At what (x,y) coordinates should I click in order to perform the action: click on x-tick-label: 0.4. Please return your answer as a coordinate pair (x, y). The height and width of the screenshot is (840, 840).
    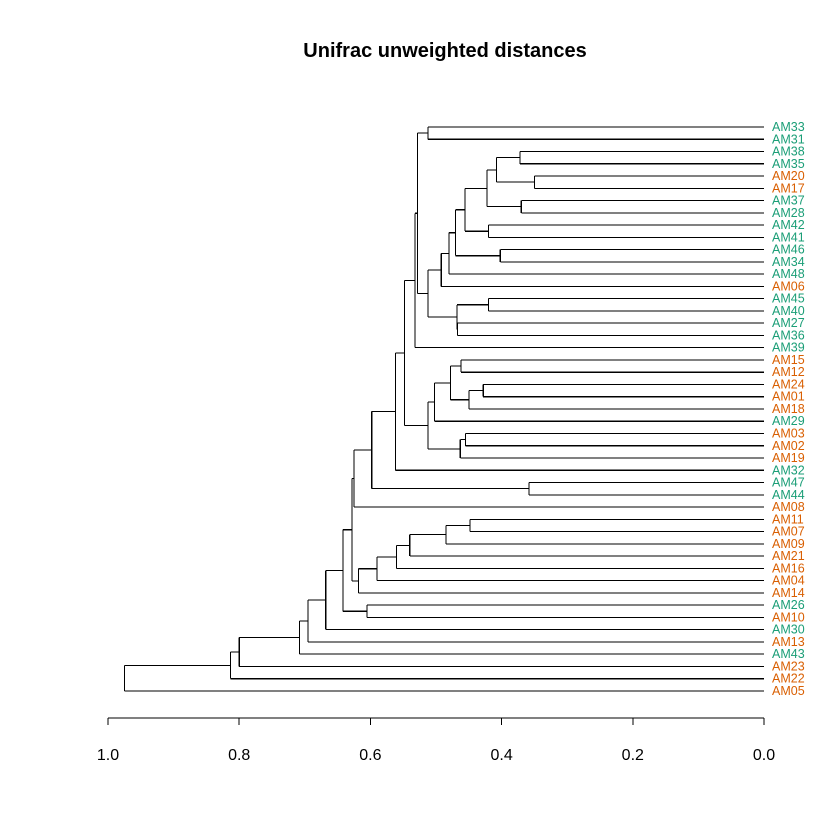
    Looking at the image, I should click on (501, 755).